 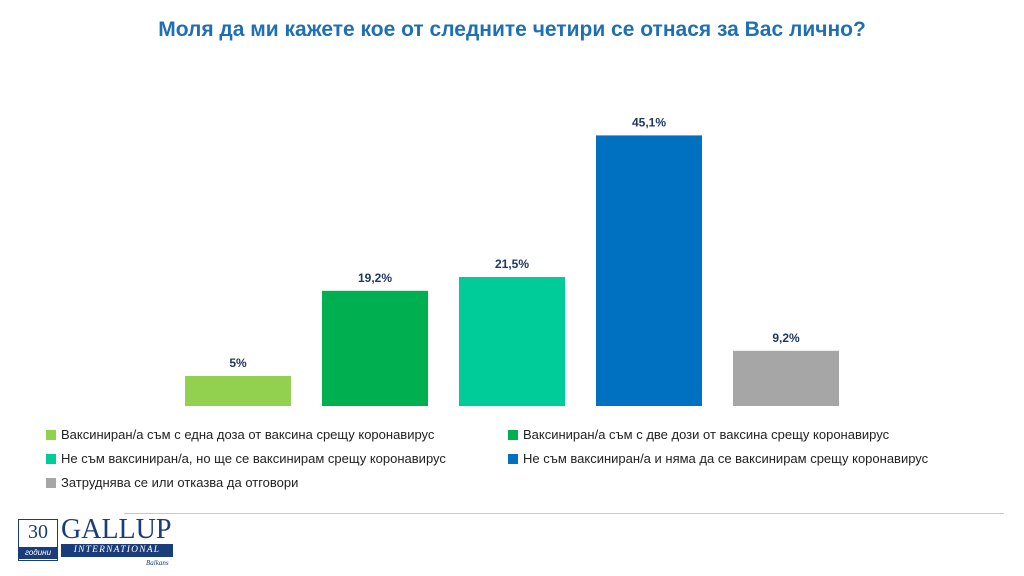 I want to click on logo-region: Balkans, so click(x=157, y=563).